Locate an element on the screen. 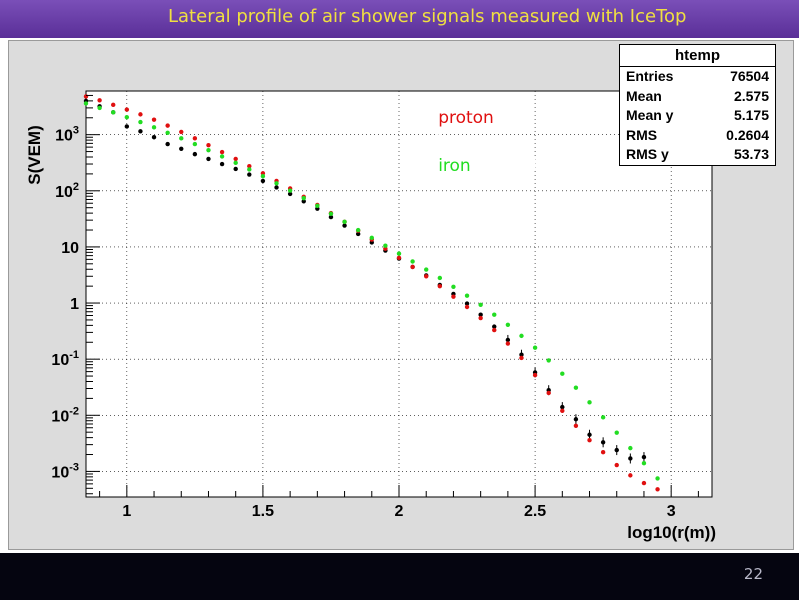 The image size is (799, 600). x-tick-label: 2.5 is located at coordinates (535, 511).